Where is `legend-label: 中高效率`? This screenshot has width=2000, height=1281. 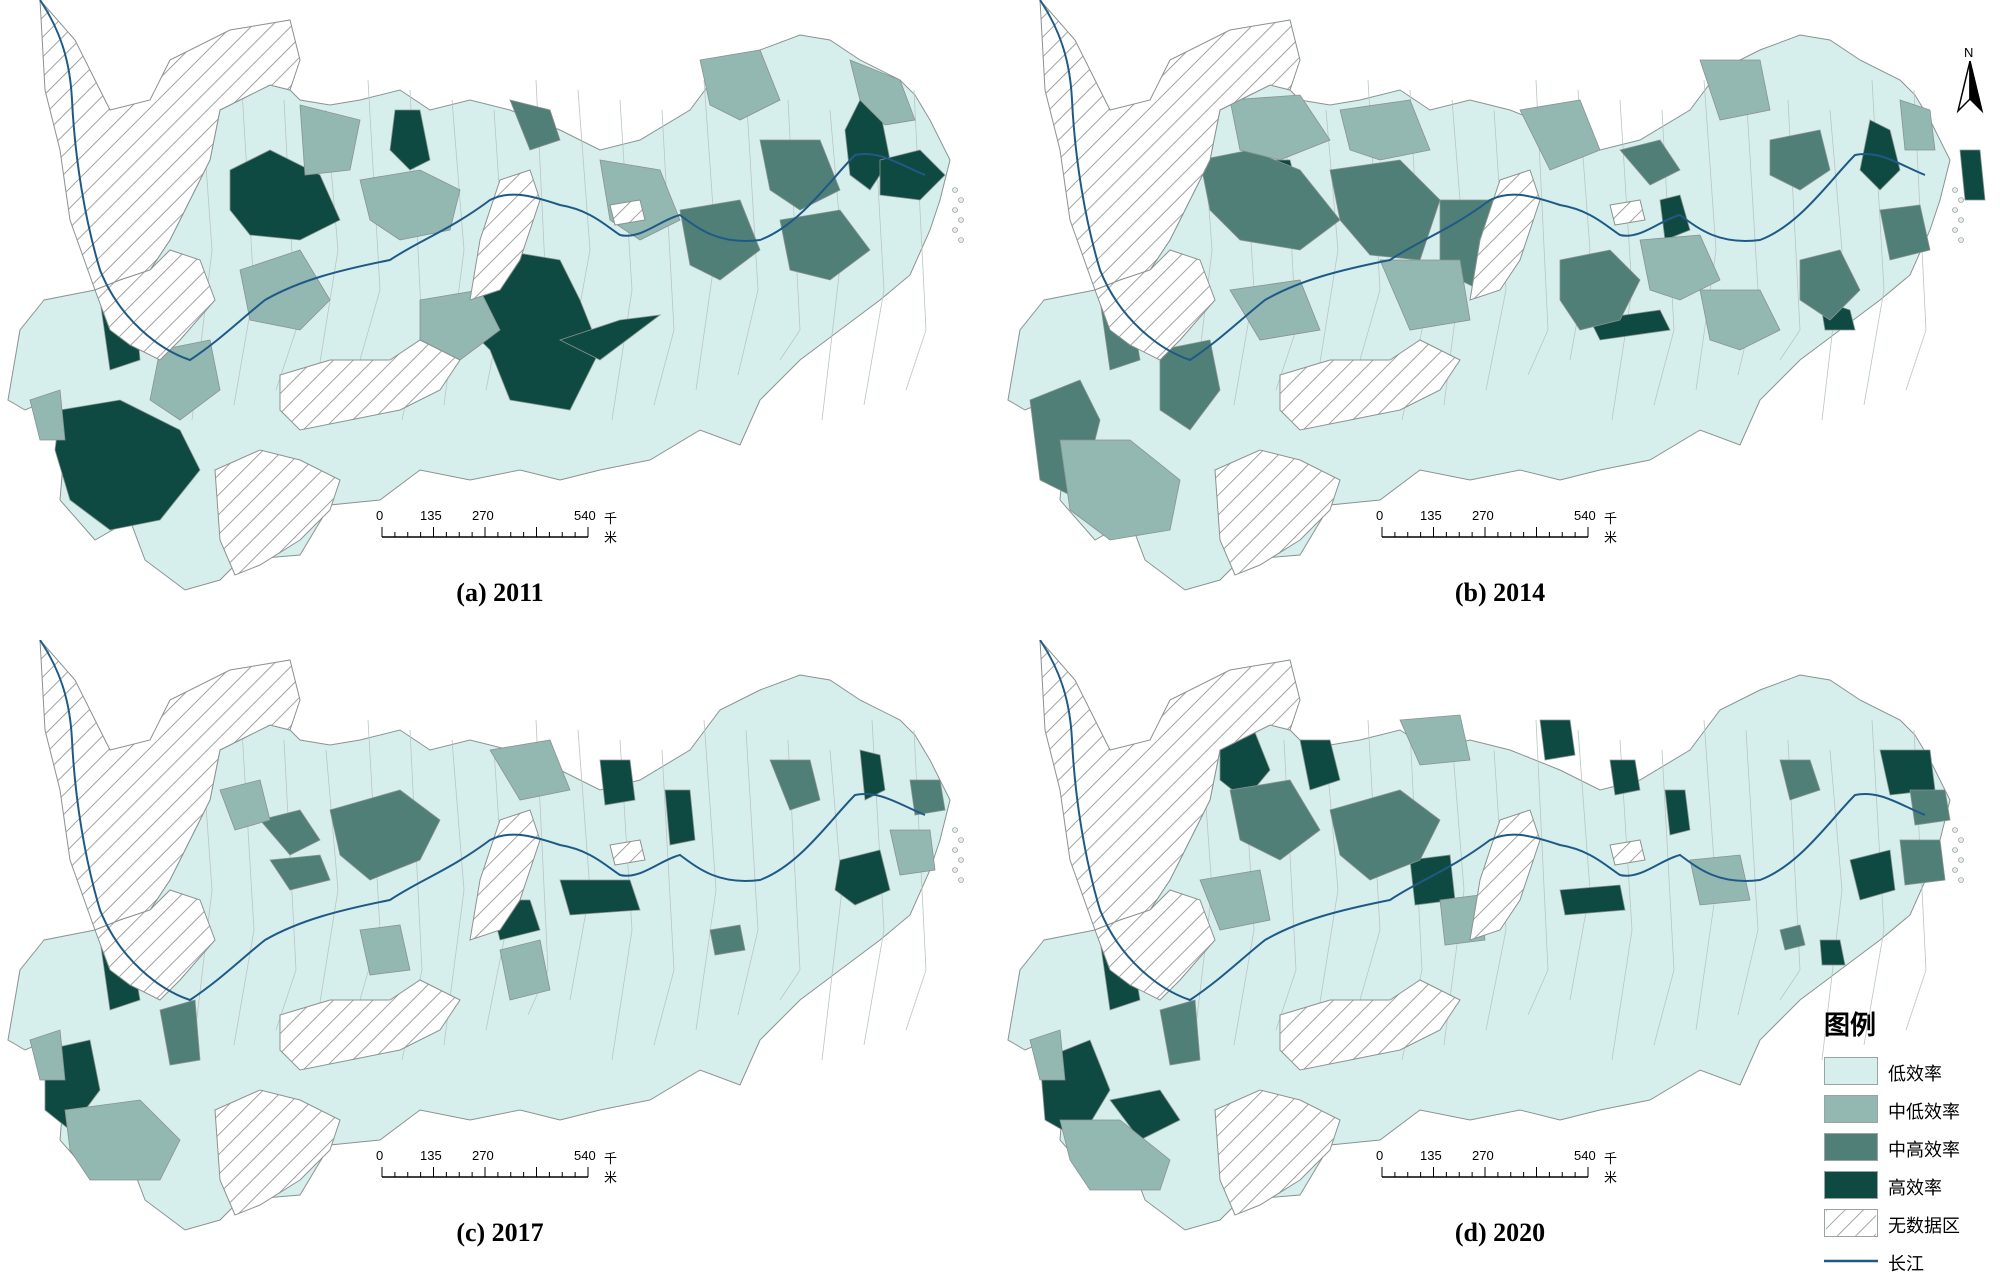 legend-label: 中高效率 is located at coordinates (1924, 1150).